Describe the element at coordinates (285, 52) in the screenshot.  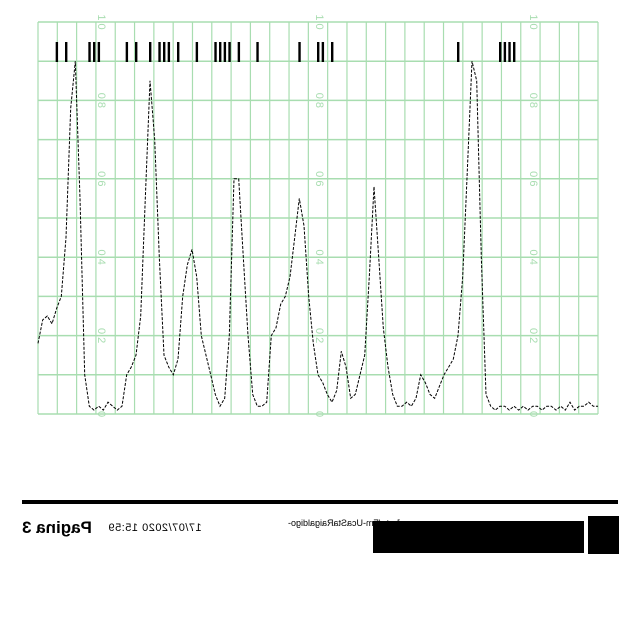
I see `event-ticks` at that location.